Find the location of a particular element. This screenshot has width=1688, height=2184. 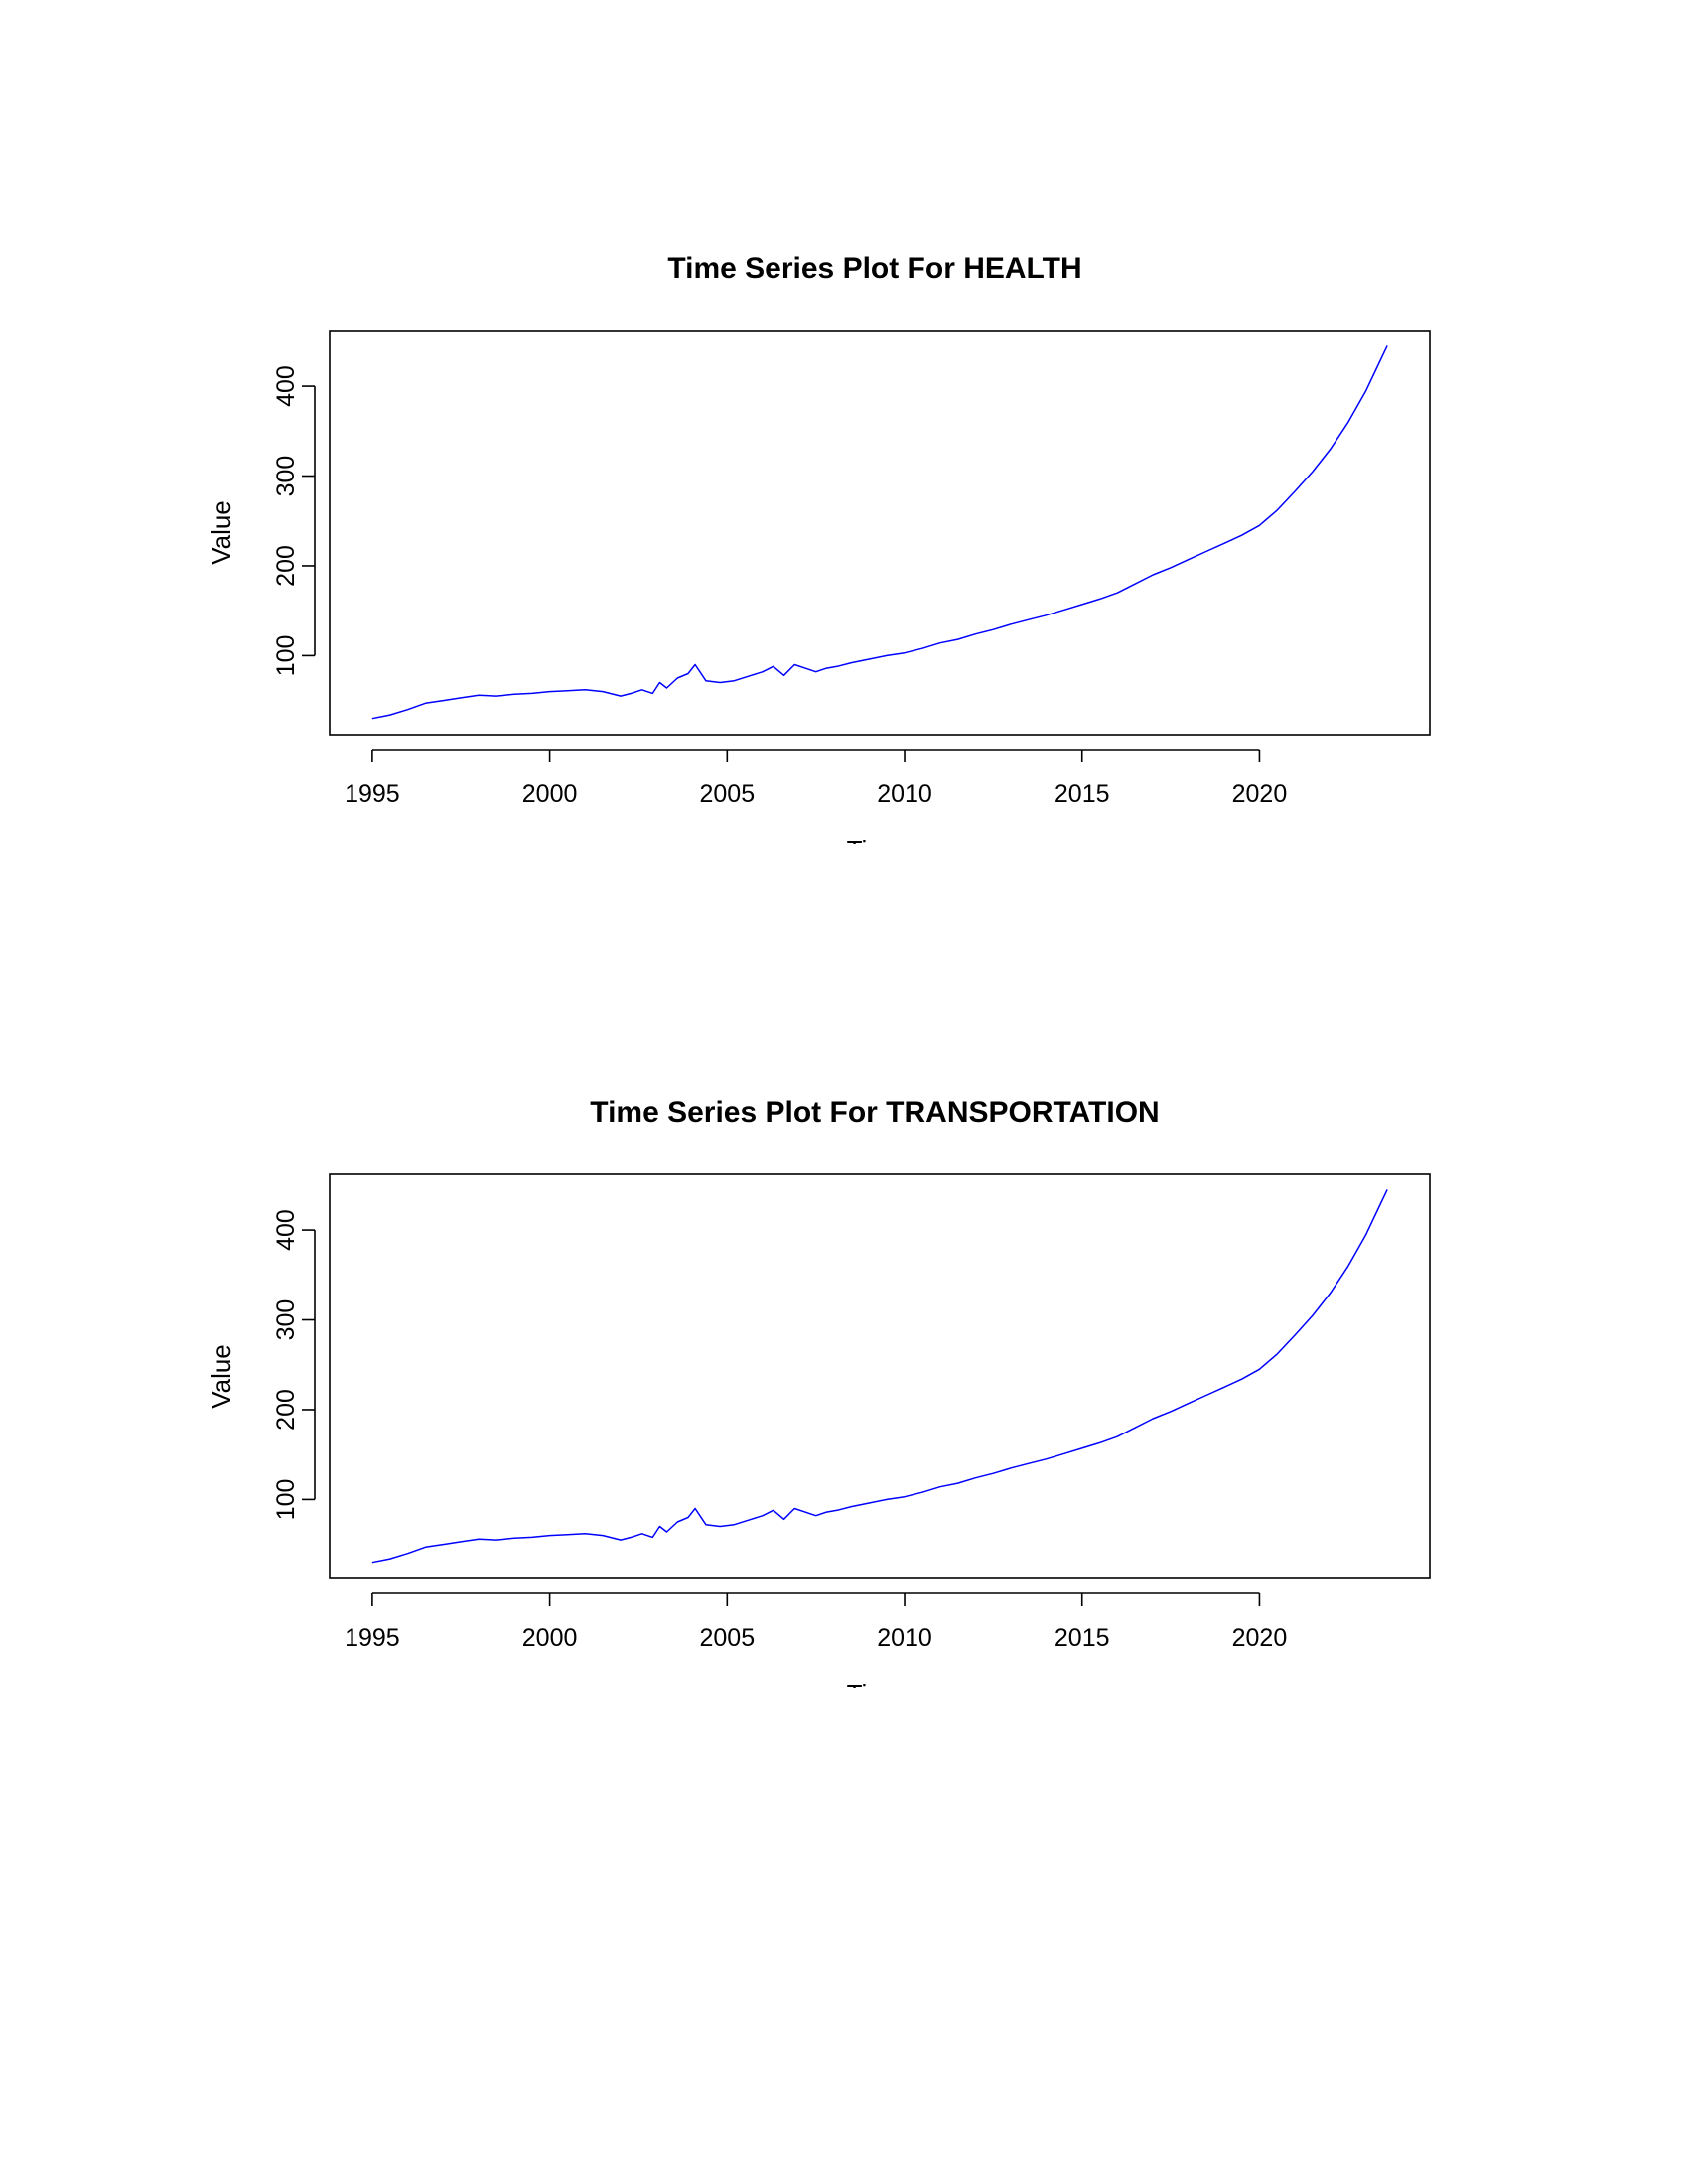

chart-title: Time Series Plot For HEALTH is located at coordinates (874, 268).